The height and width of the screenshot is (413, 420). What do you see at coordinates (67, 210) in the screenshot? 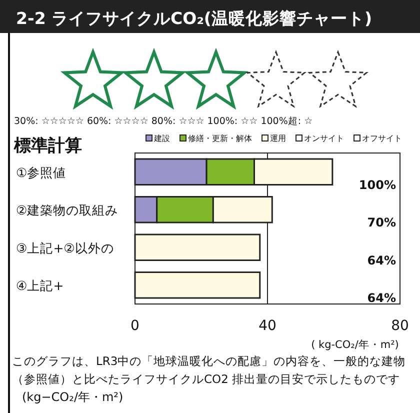
I see `y-tick-label: ②建築物の取組み` at bounding box center [67, 210].